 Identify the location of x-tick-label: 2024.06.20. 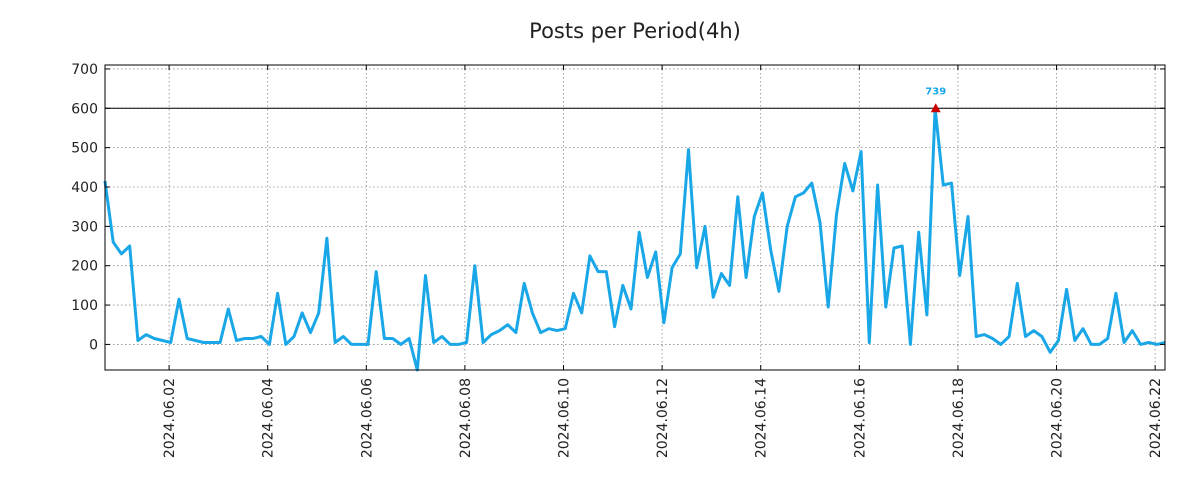
(1058, 418).